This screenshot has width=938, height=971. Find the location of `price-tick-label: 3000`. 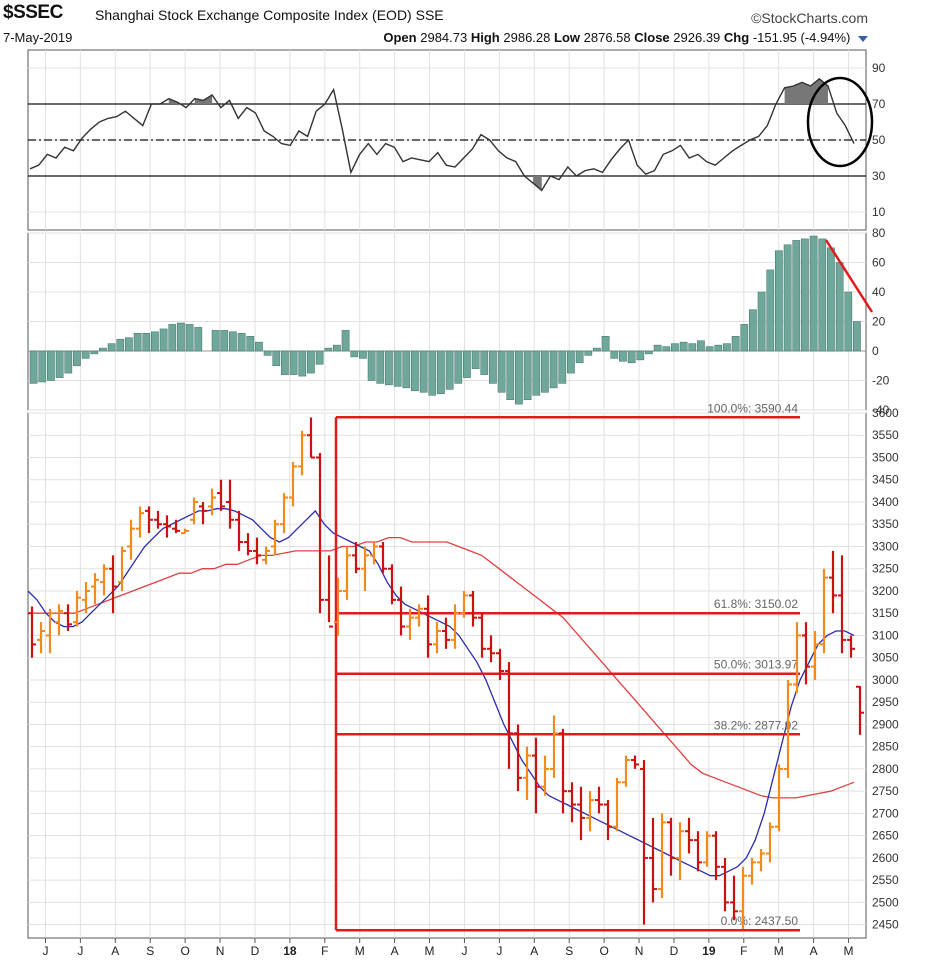

price-tick-label: 3000 is located at coordinates (885, 680).